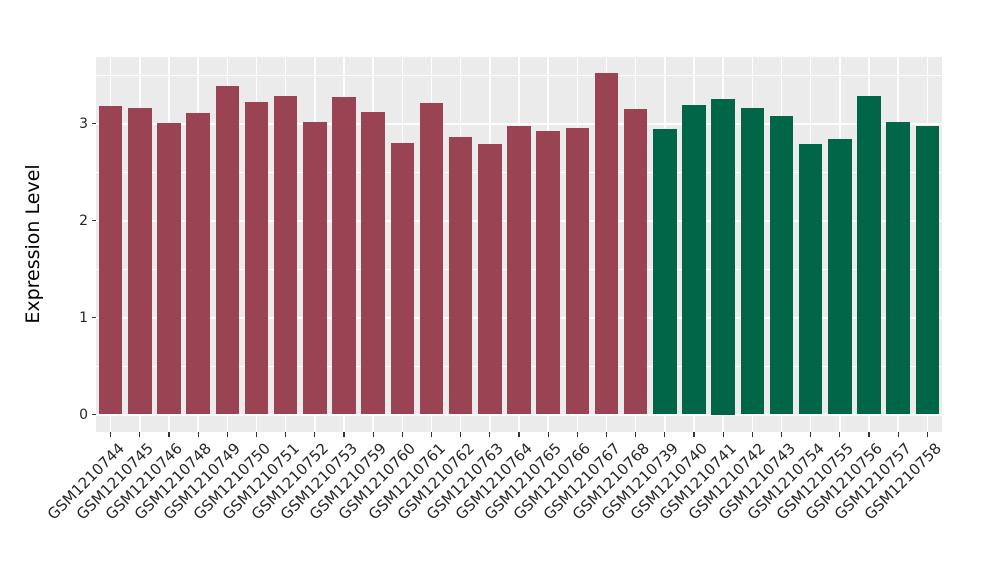 The width and height of the screenshot is (1000, 580). Describe the element at coordinates (83, 123) in the screenshot. I see `y-tick-label: 3` at that location.